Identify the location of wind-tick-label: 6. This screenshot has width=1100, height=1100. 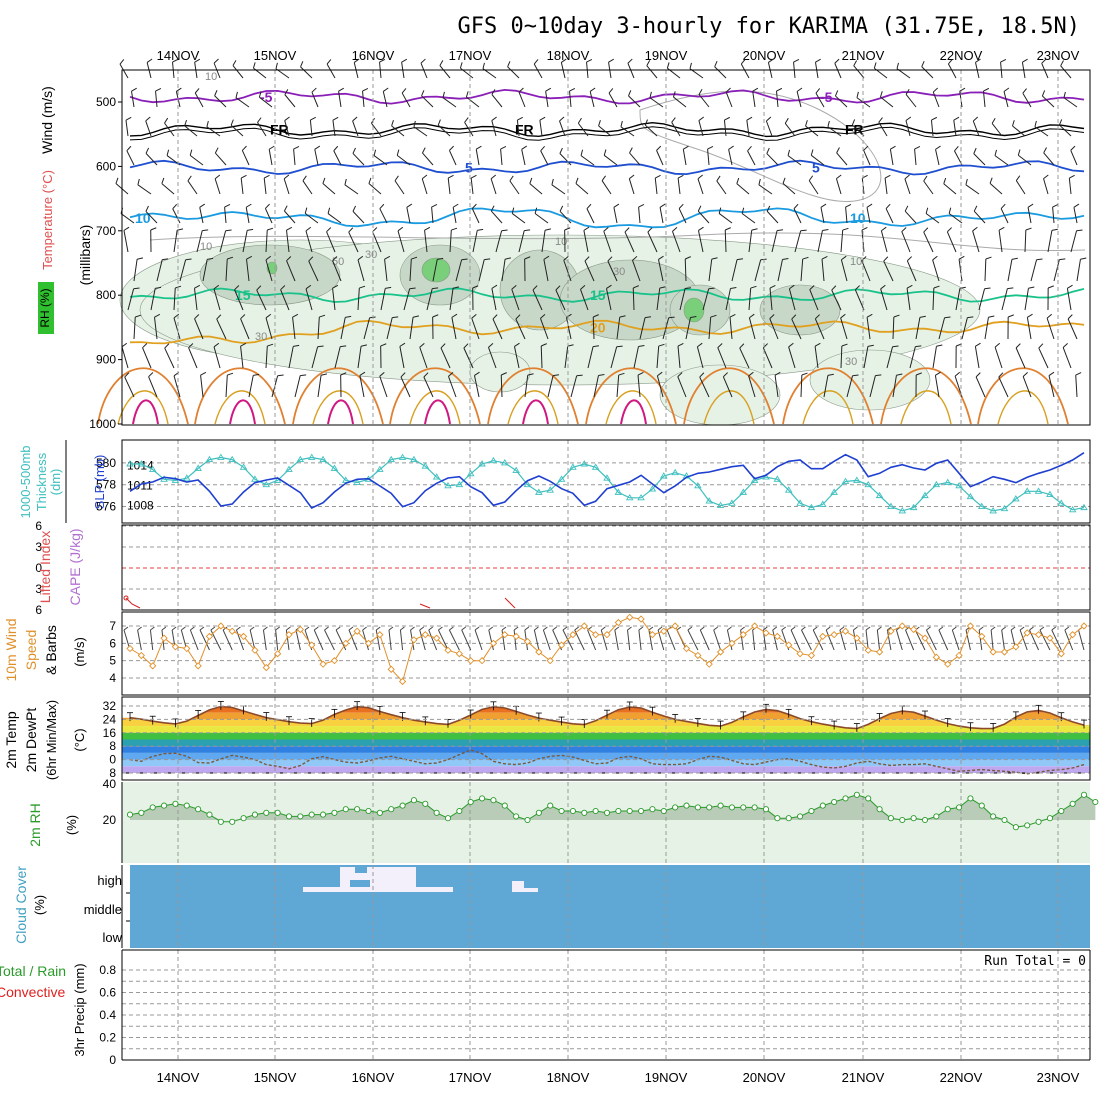
(112, 643).